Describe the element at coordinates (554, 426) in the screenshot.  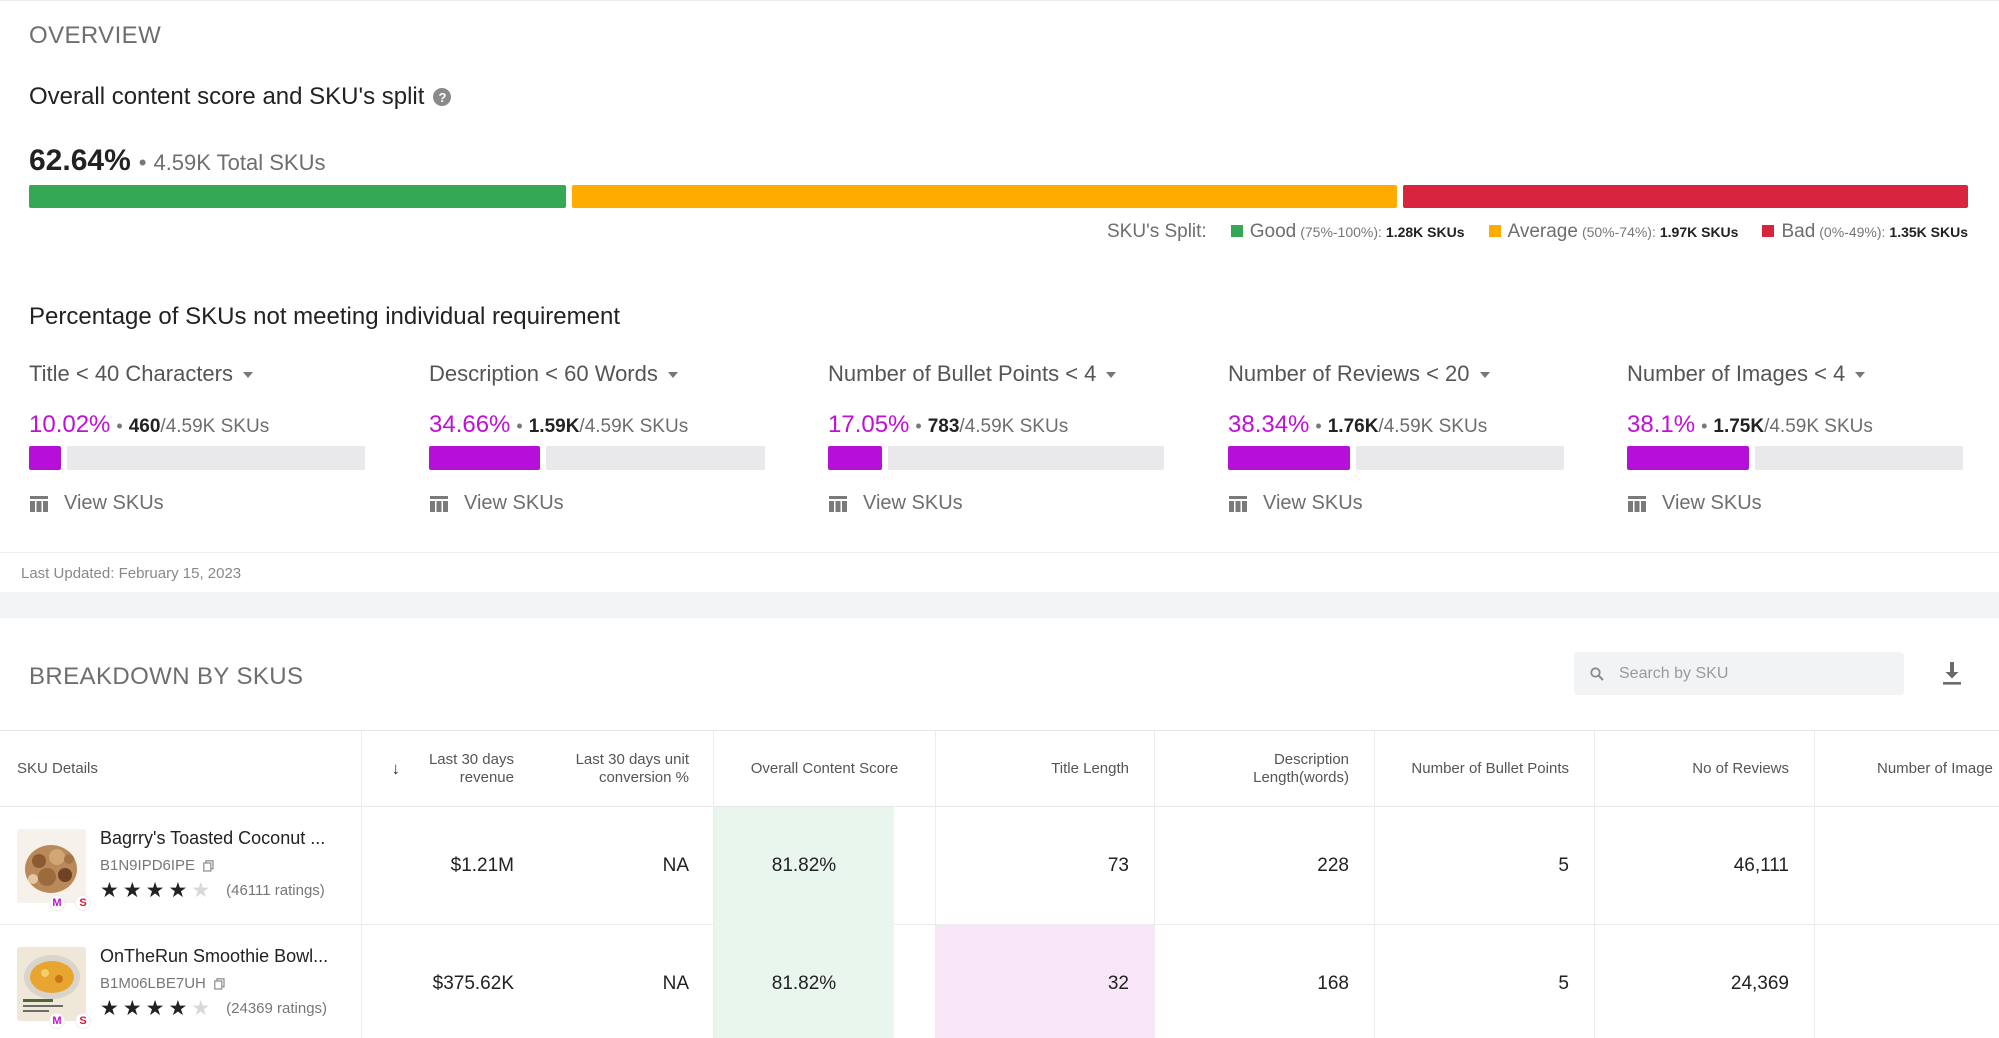
I see `requirement-count: 1.59K` at that location.